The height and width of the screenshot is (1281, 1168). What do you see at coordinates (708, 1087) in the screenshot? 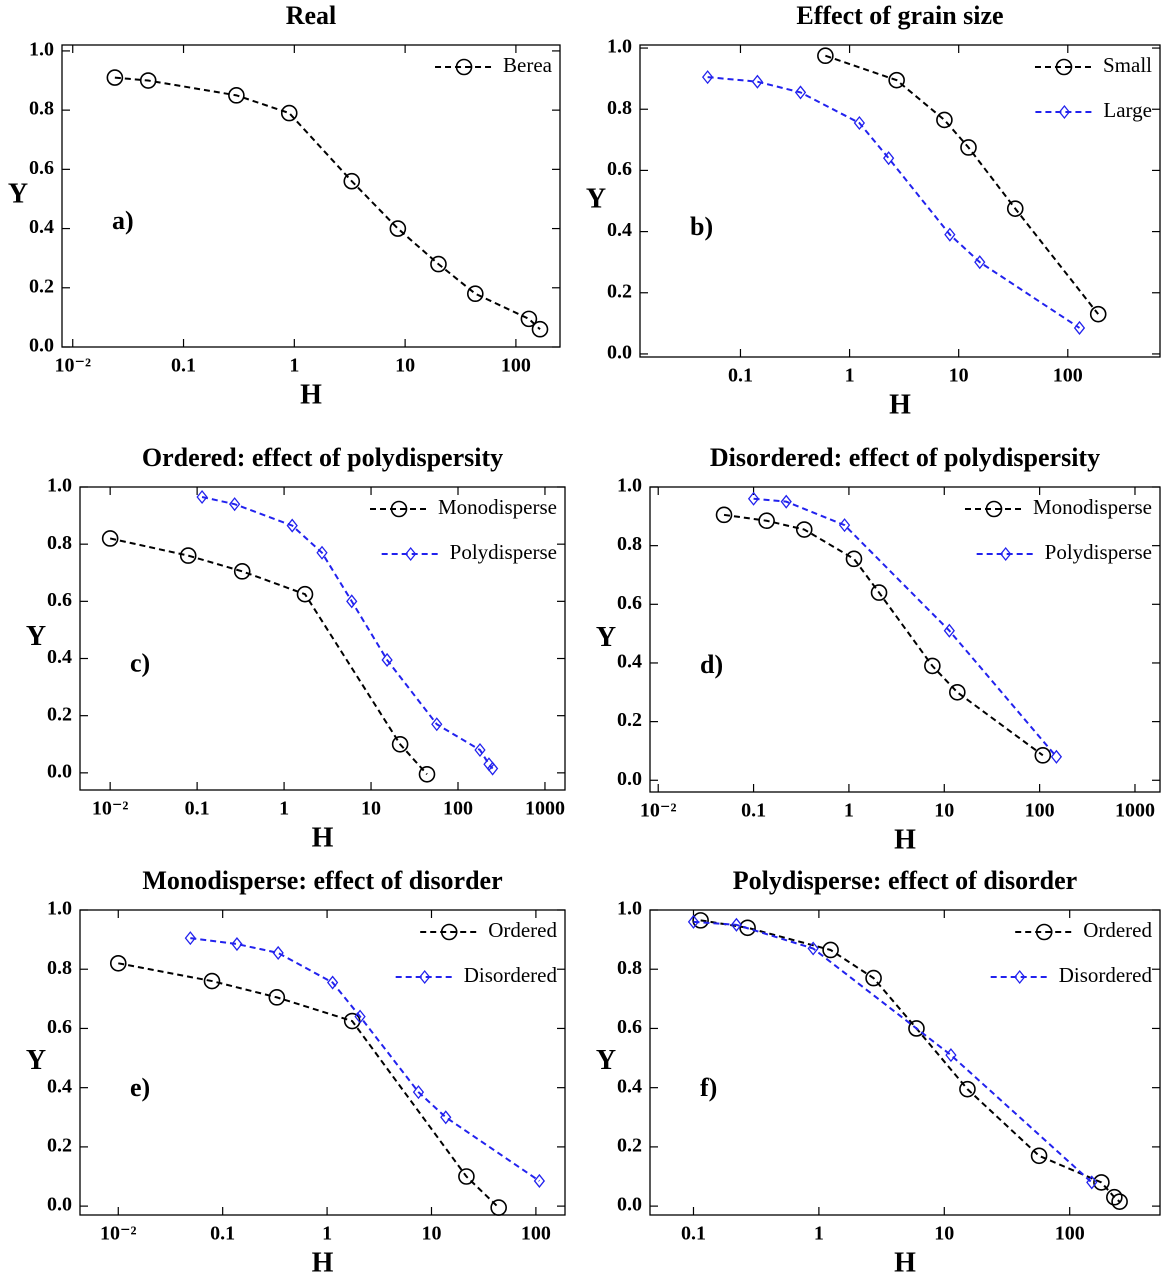
I see `panel-label: f)` at bounding box center [708, 1087].